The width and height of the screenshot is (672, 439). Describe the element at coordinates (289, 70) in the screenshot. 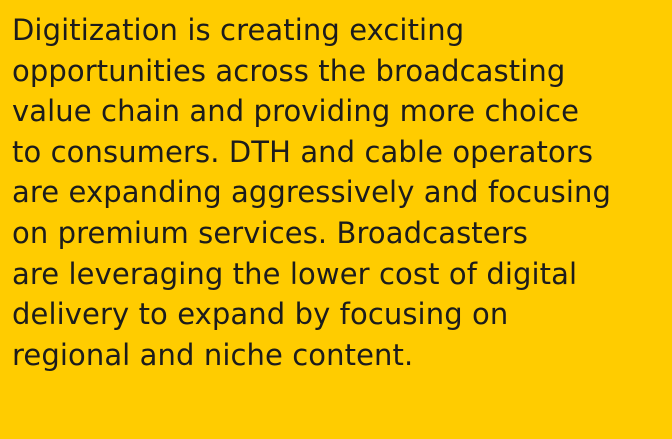

I see `text-line: opportunities across the broadcasting` at that location.